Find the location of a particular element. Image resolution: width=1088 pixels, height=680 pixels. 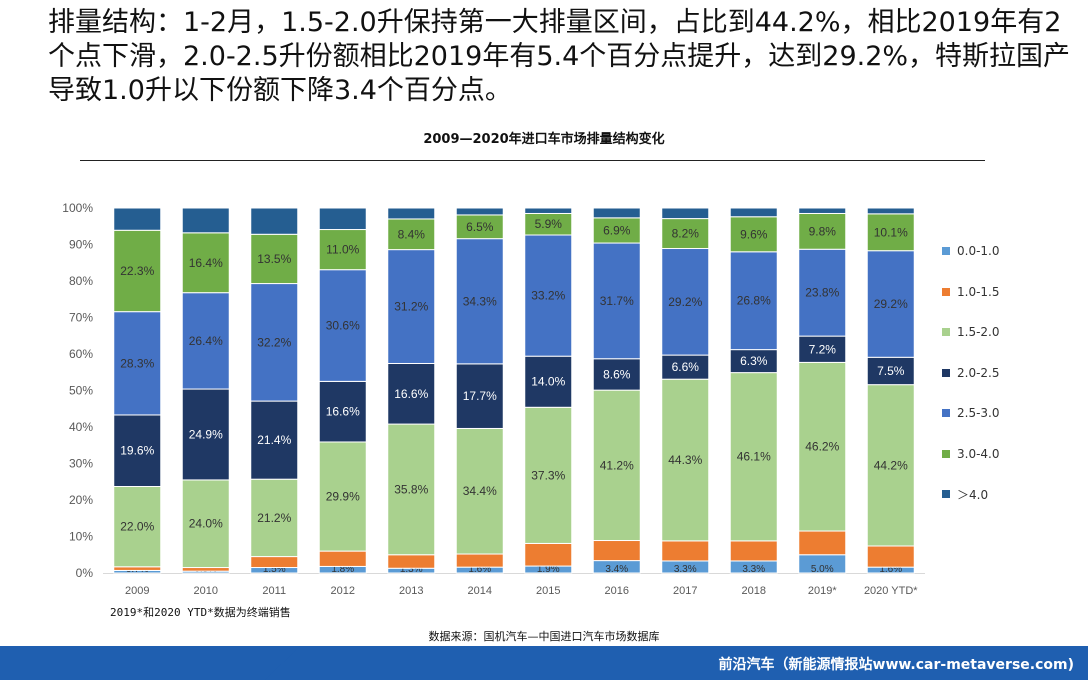

x-tick-label: 2018 is located at coordinates (754, 591).